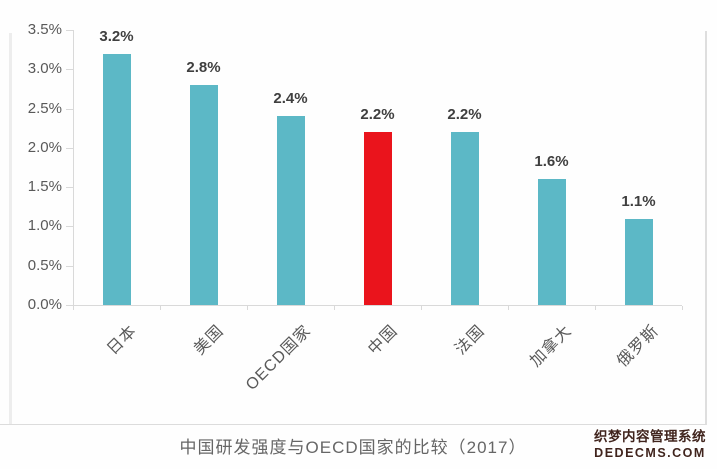  I want to click on bar-value-label: 1.6%, so click(551, 162).